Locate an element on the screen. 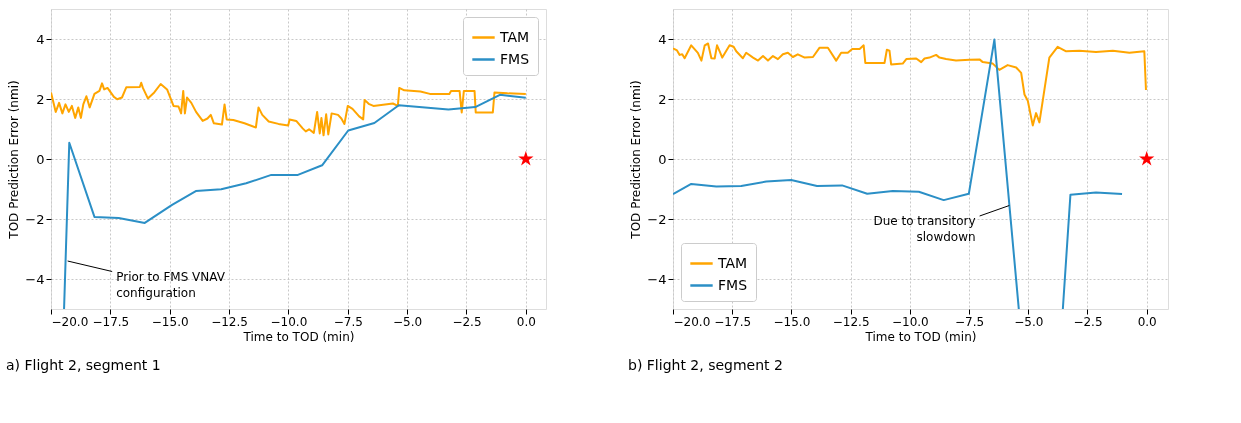 This screenshot has height=423, width=1241. text: a) Flight 2, segment 1 is located at coordinates (83, 365).